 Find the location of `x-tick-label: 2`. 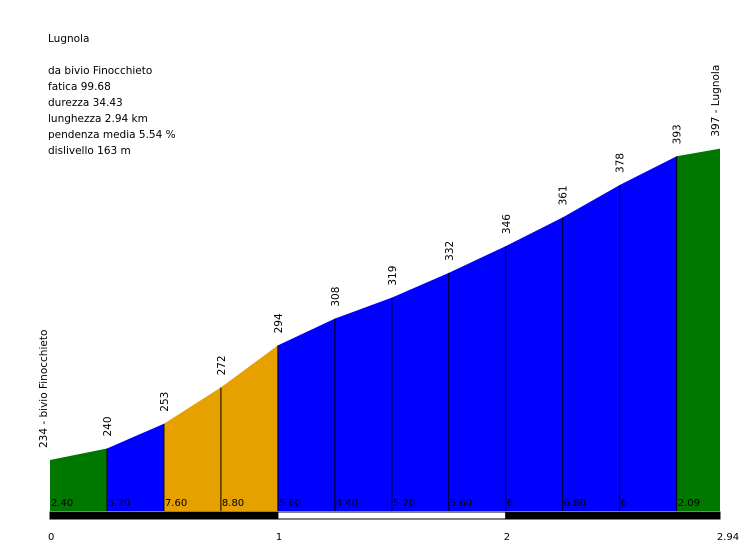

x-tick-label: 2 is located at coordinates (507, 537).